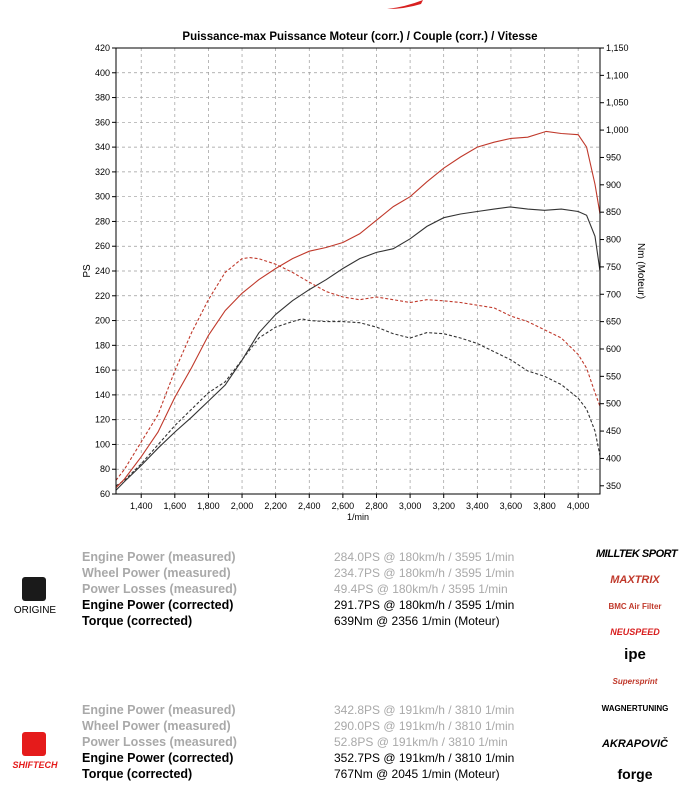 The width and height of the screenshot is (695, 800). I want to click on shiftech-label: SHIFTECH, so click(35, 765).